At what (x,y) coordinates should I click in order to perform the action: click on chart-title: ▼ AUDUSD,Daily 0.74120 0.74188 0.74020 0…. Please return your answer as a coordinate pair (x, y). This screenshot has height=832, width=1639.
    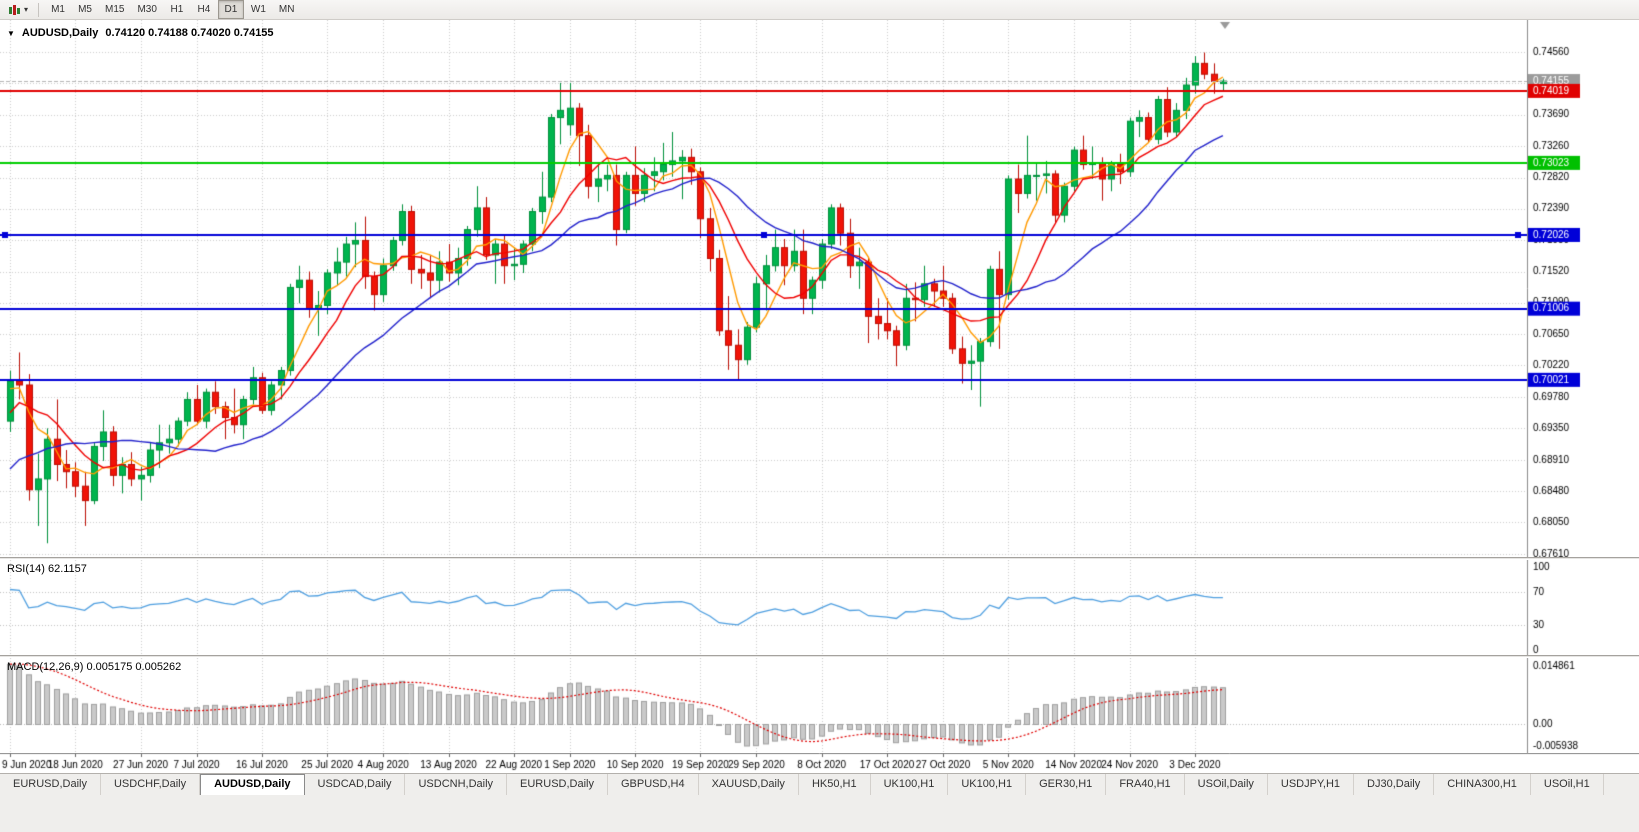
    Looking at the image, I should click on (140, 33).